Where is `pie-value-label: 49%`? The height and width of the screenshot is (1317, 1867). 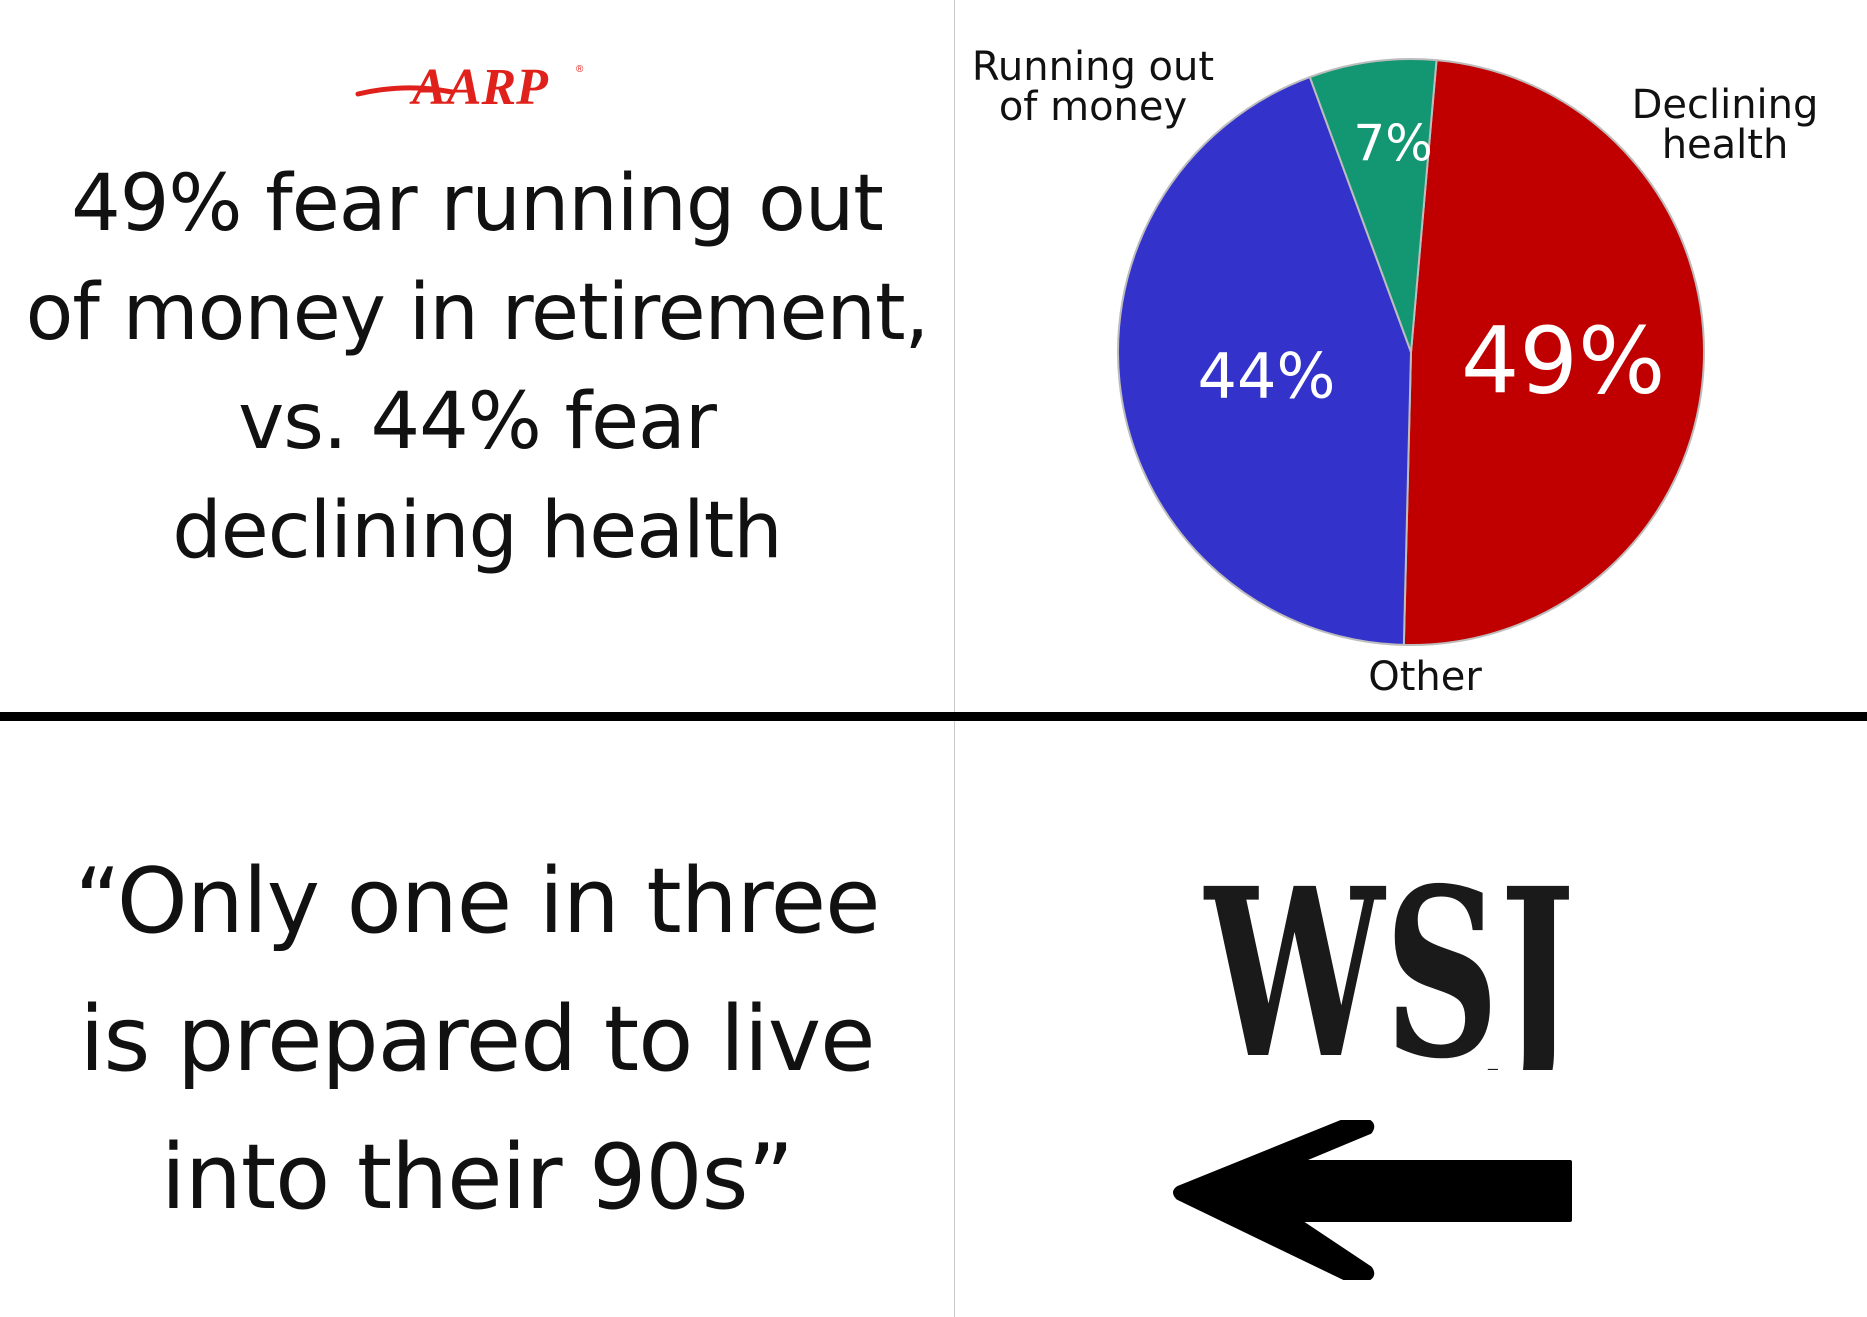
pie-value-label: 49% is located at coordinates (1563, 361).